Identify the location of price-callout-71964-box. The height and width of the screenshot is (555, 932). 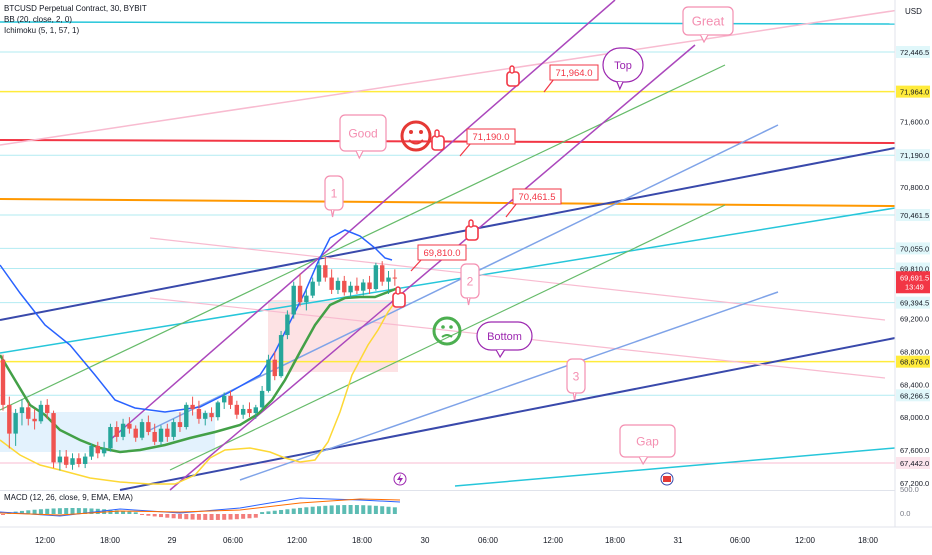
(574, 72).